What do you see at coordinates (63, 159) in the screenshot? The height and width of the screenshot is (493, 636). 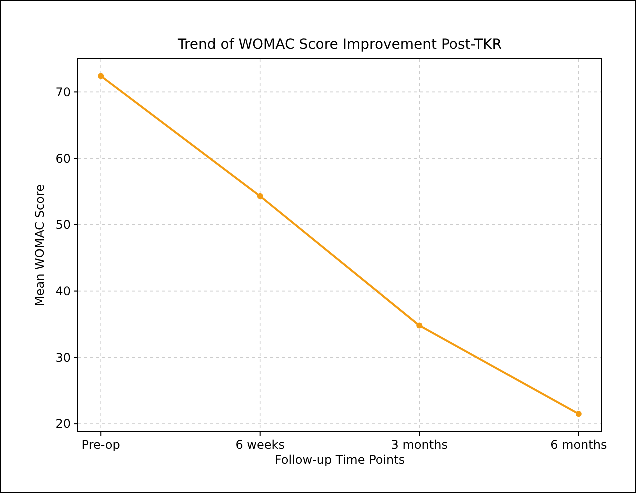 I see `y-tick-label: 60` at bounding box center [63, 159].